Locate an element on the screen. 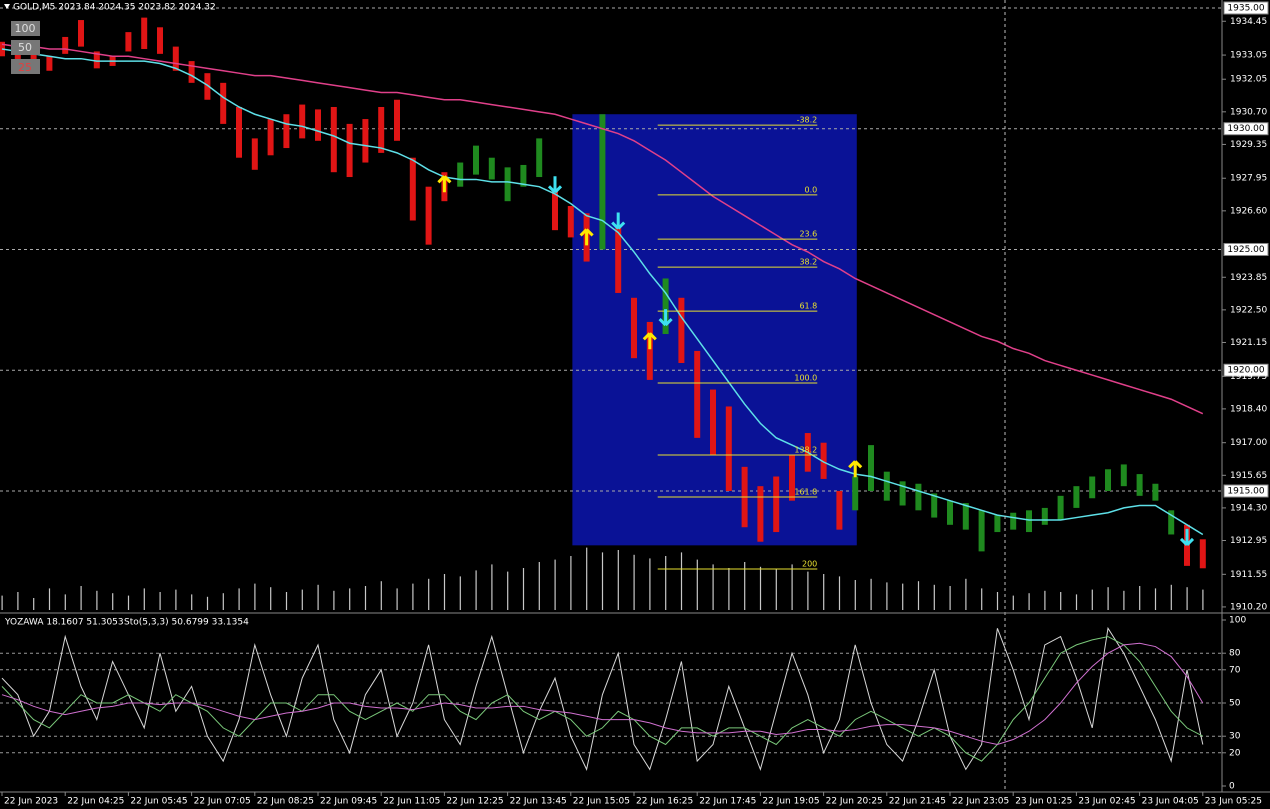  y-tick-label: 1917.00 is located at coordinates (1248, 443).